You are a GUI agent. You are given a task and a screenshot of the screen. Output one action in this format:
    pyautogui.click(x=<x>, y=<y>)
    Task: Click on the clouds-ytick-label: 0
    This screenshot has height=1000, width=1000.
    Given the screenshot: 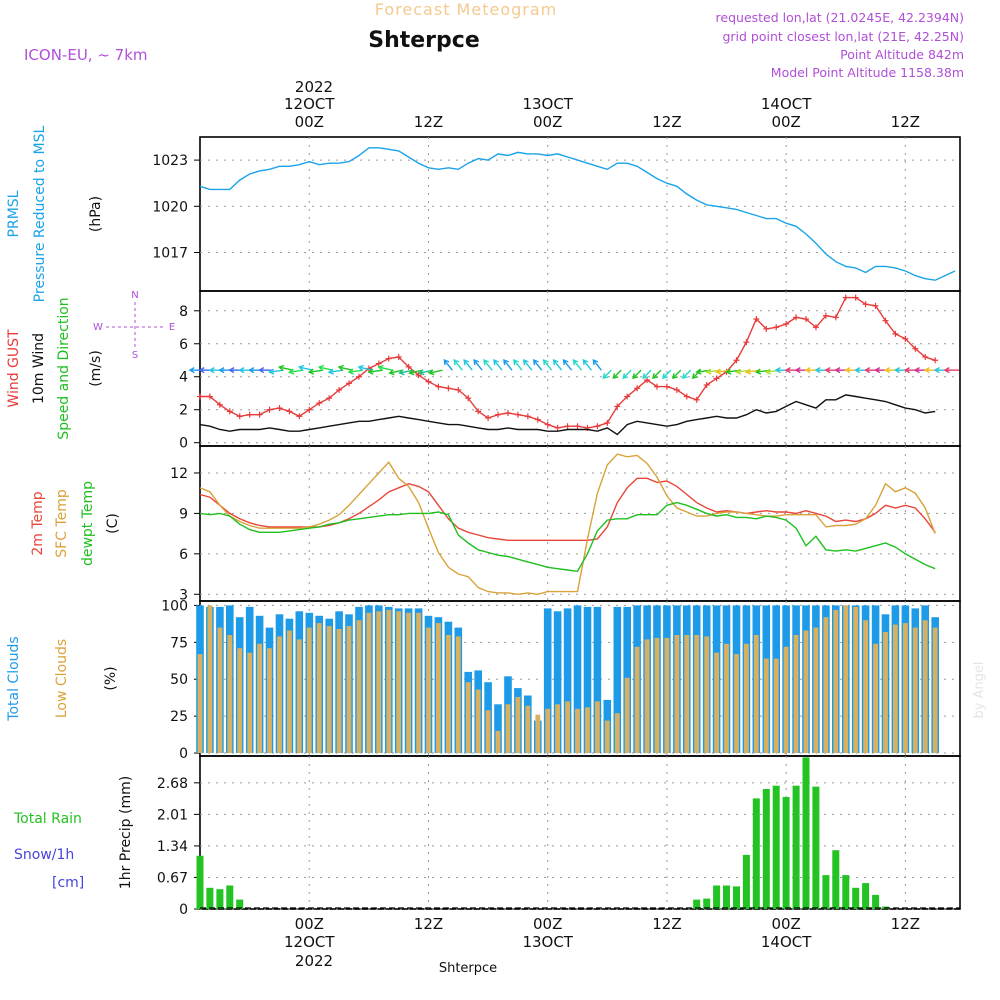 What is the action you would take?
    pyautogui.click(x=183, y=754)
    